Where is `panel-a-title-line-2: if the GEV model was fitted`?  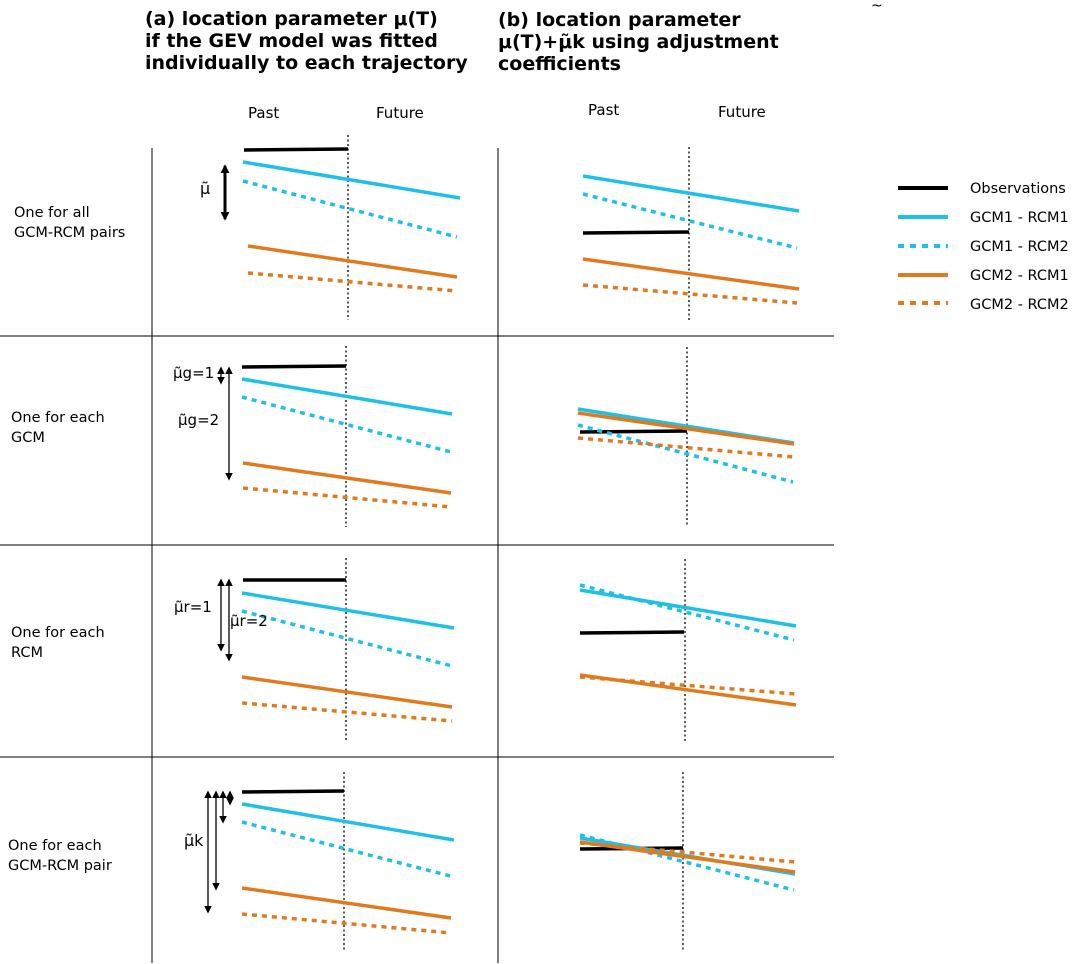 panel-a-title-line-2: if the GEV model was fitted is located at coordinates (291, 41).